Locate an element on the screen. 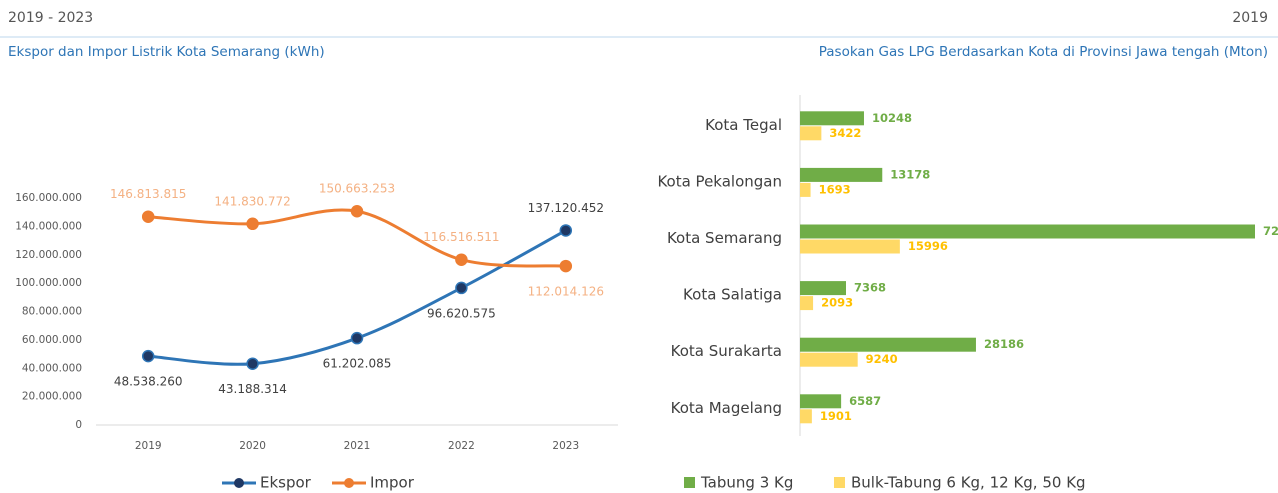 Image resolution: width=1278 pixels, height=493 pixels. x-tick-label: 2020 is located at coordinates (252, 446).